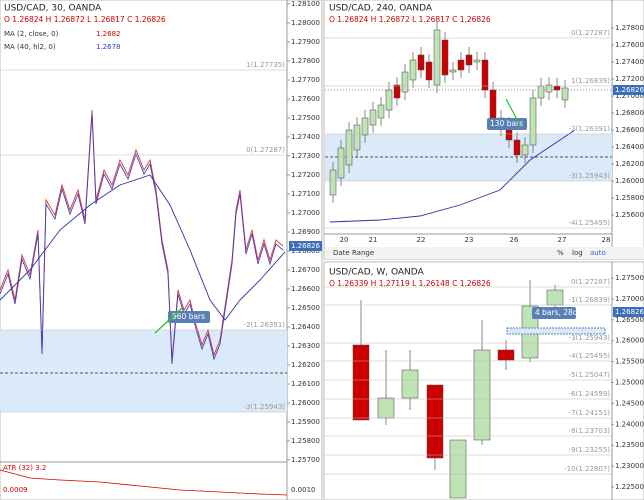 Image resolution: width=644 pixels, height=500 pixels. What do you see at coordinates (556, 331) in the screenshot?
I see `measure-box` at bounding box center [556, 331].